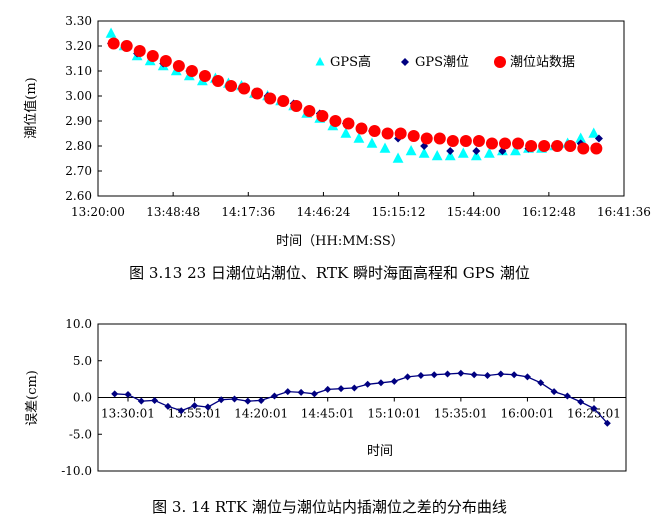  What do you see at coordinates (78, 146) in the screenshot?
I see `y-tick-label: 2.80` at bounding box center [78, 146].